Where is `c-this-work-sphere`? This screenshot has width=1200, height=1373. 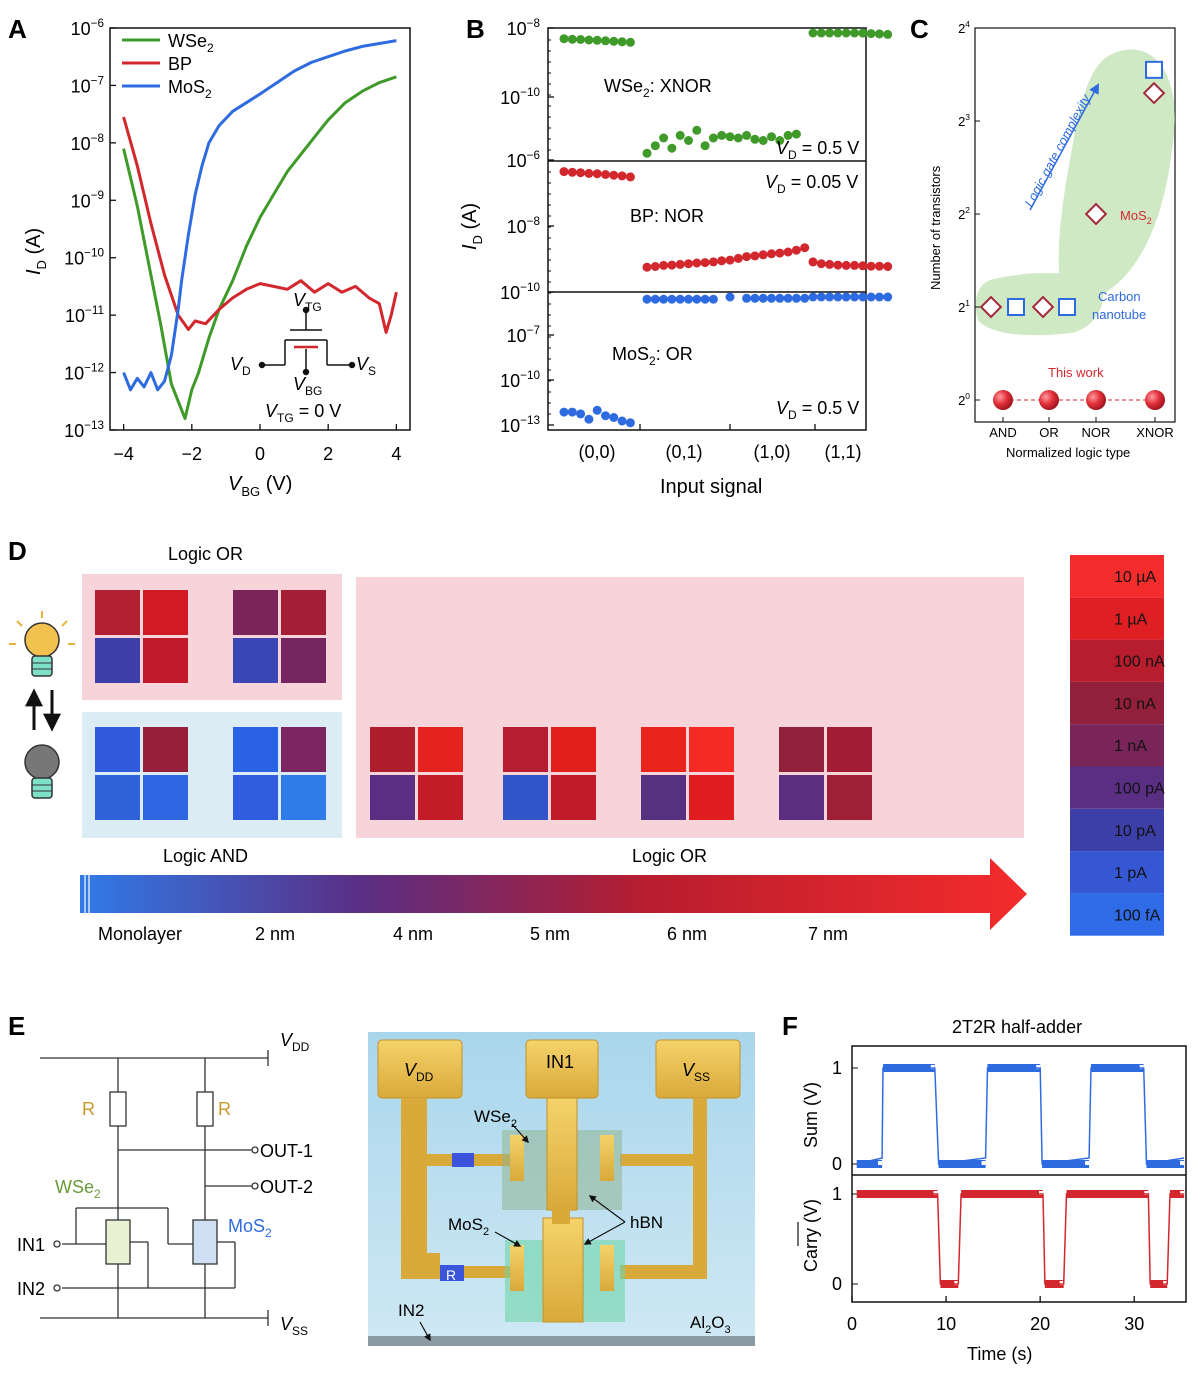 c-this-work-sphere is located at coordinates (1155, 400).